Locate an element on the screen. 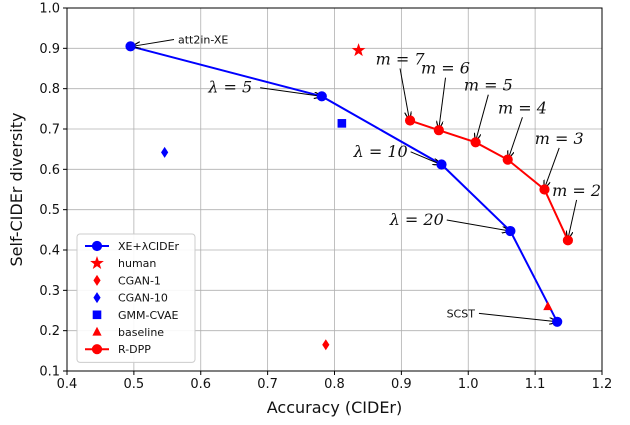 This screenshot has width=630, height=425. legend-label-2: CGAN-1 is located at coordinates (139, 280).